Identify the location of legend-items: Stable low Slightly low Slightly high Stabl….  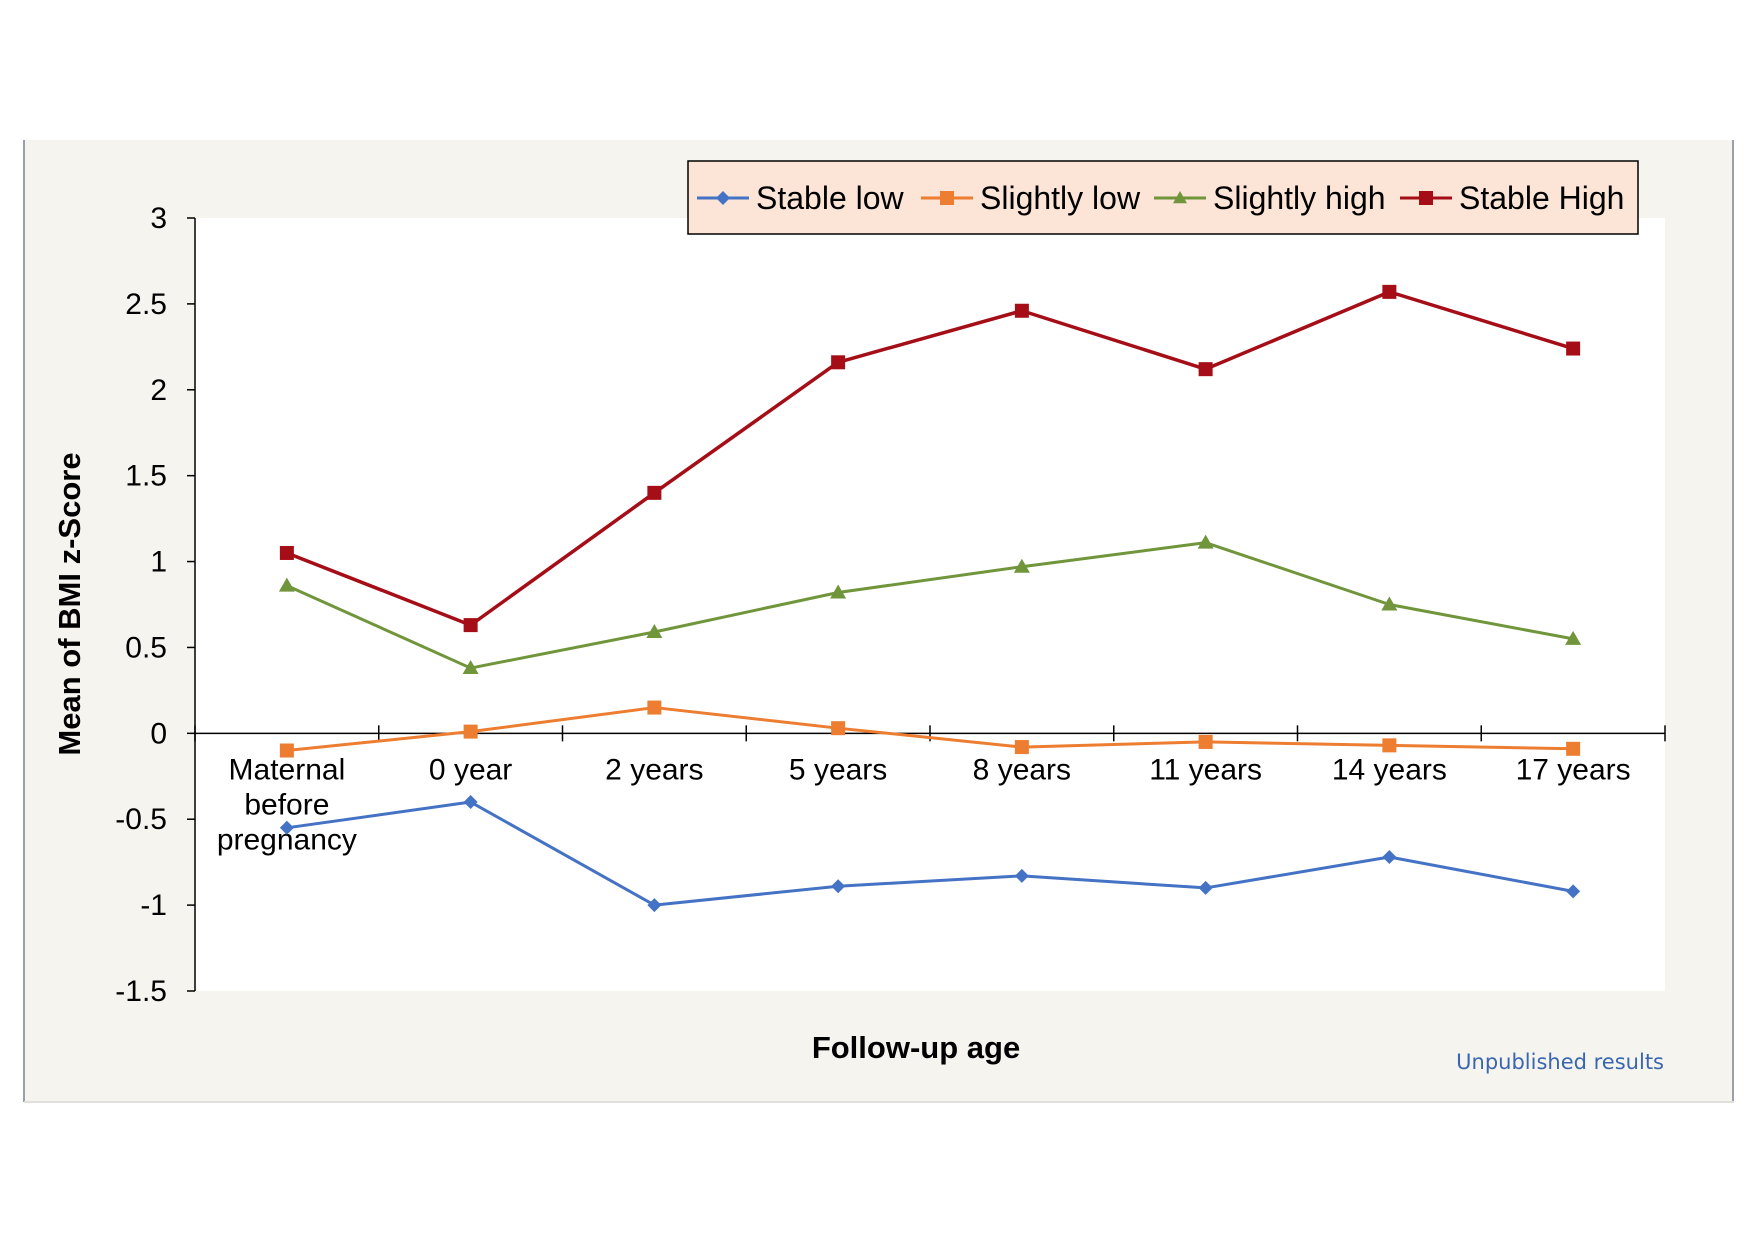
(1160, 198).